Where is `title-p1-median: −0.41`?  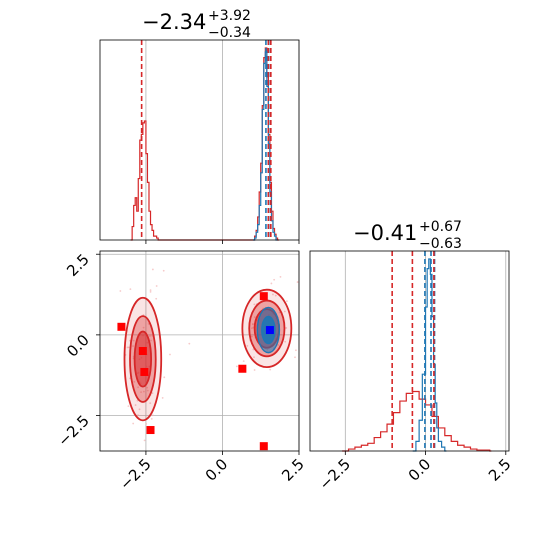
title-p1-median: −0.41 is located at coordinates (385, 233).